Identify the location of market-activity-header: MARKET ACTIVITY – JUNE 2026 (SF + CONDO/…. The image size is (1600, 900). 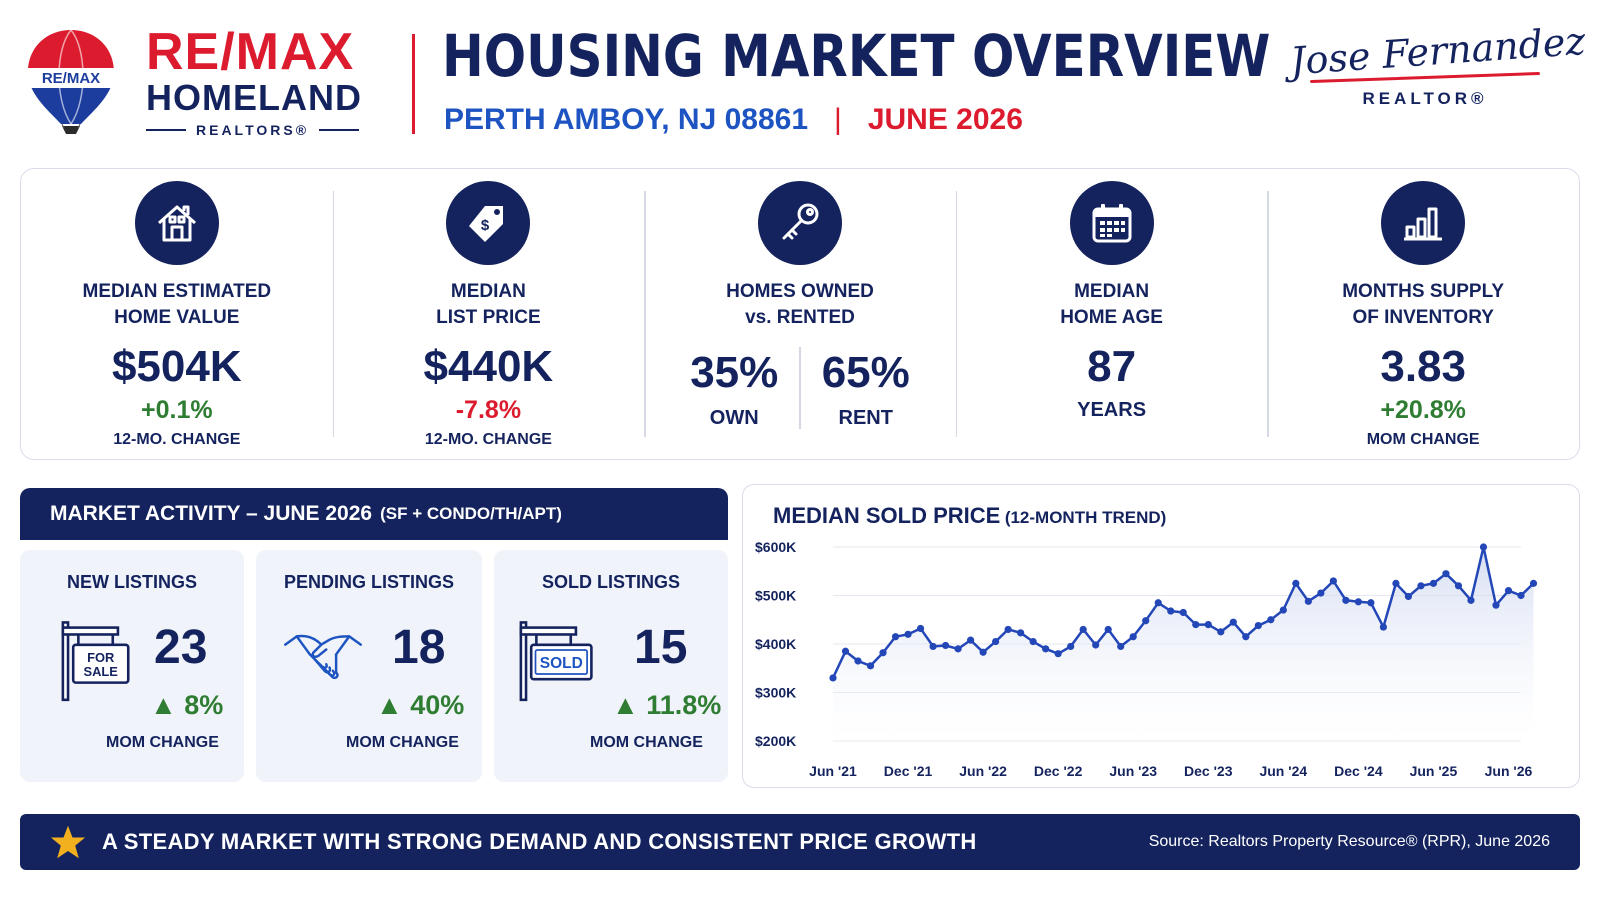
(374, 514).